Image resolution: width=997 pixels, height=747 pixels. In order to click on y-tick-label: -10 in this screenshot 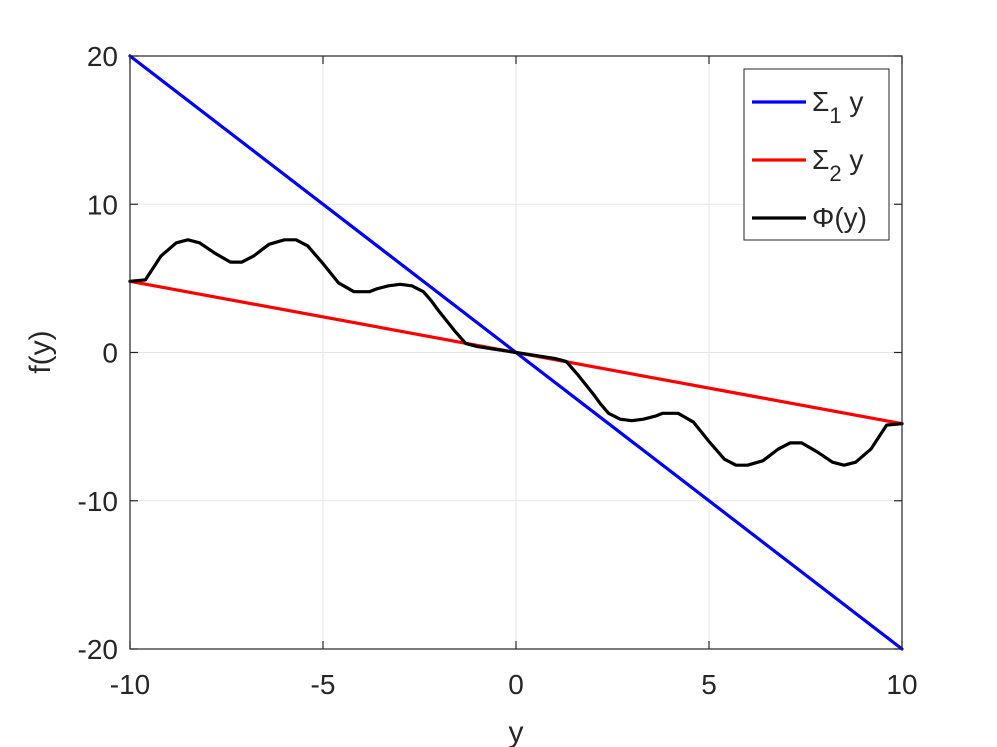, I will do `click(98, 501)`.